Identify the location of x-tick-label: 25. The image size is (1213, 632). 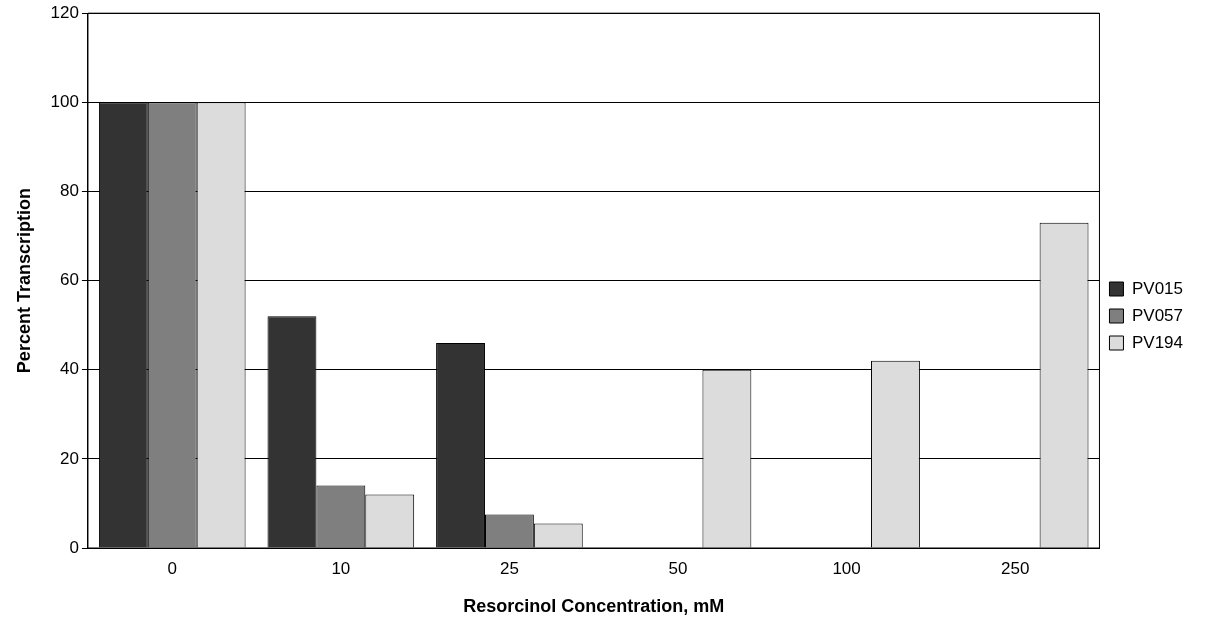
(509, 568).